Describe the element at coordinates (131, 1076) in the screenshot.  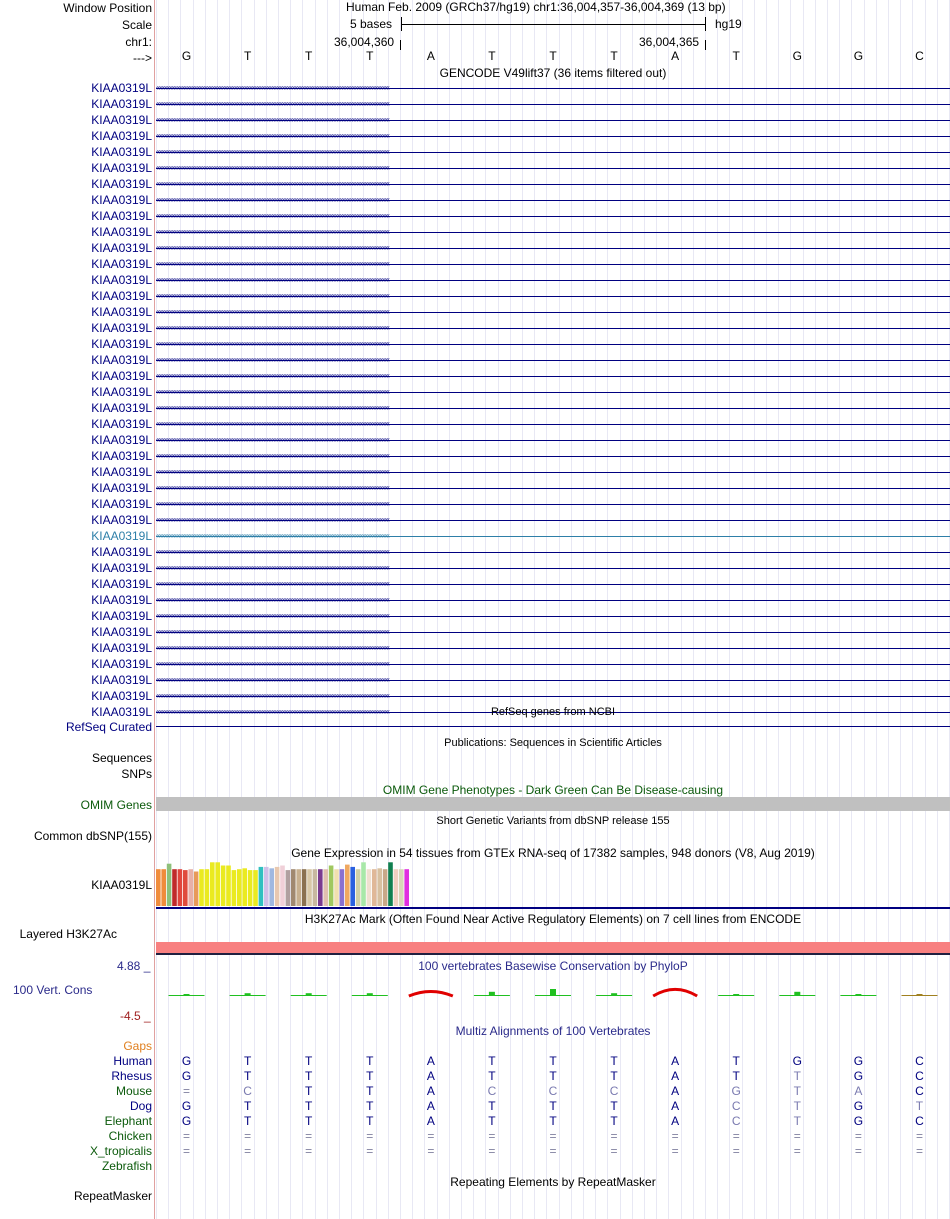
I see `multiz-species-label: Rhesus` at that location.